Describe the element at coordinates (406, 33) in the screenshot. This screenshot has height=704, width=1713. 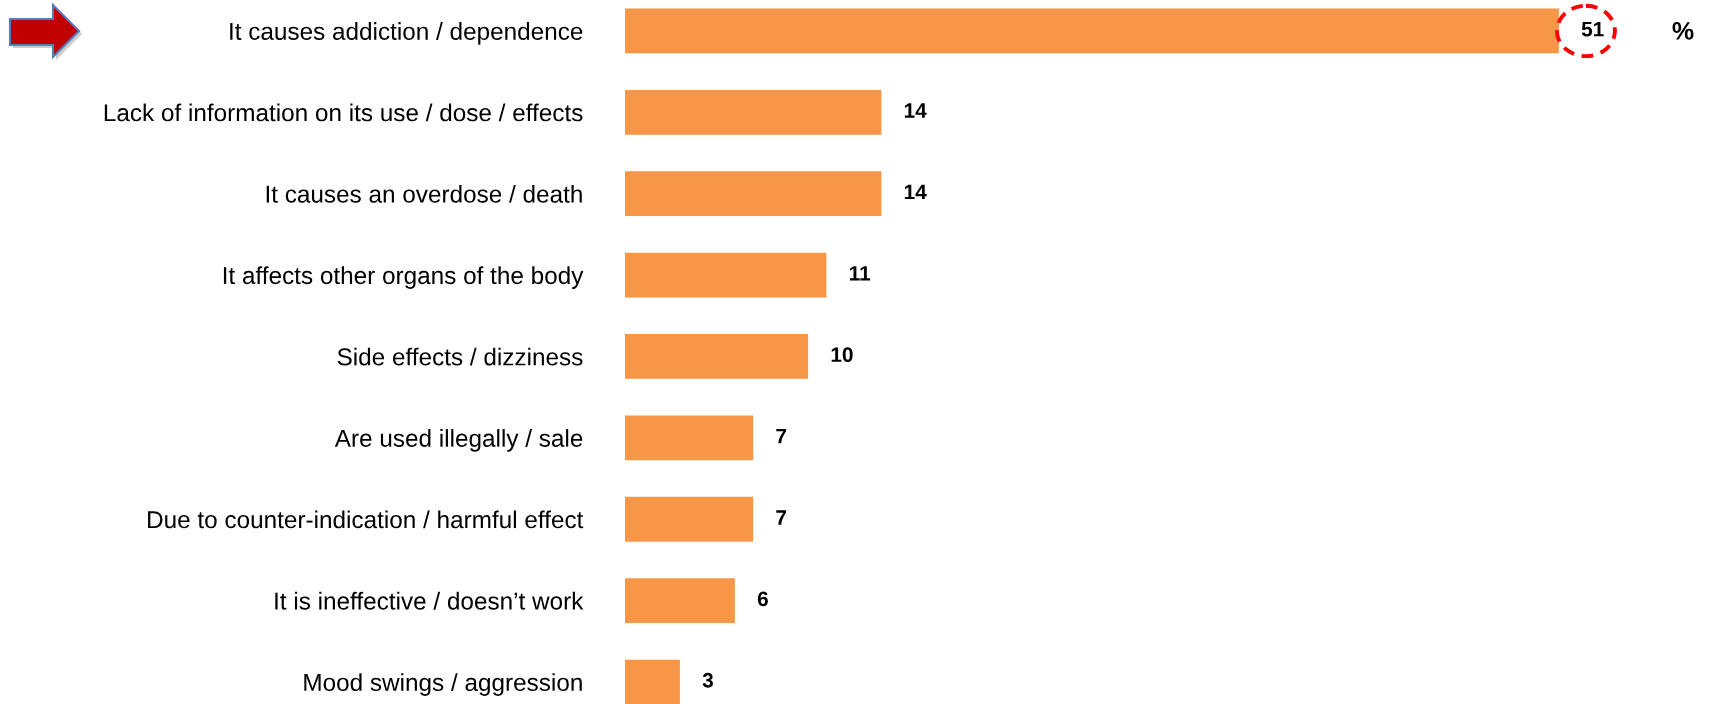
I see `y-tick-label: It causes addiction / dependence` at that location.